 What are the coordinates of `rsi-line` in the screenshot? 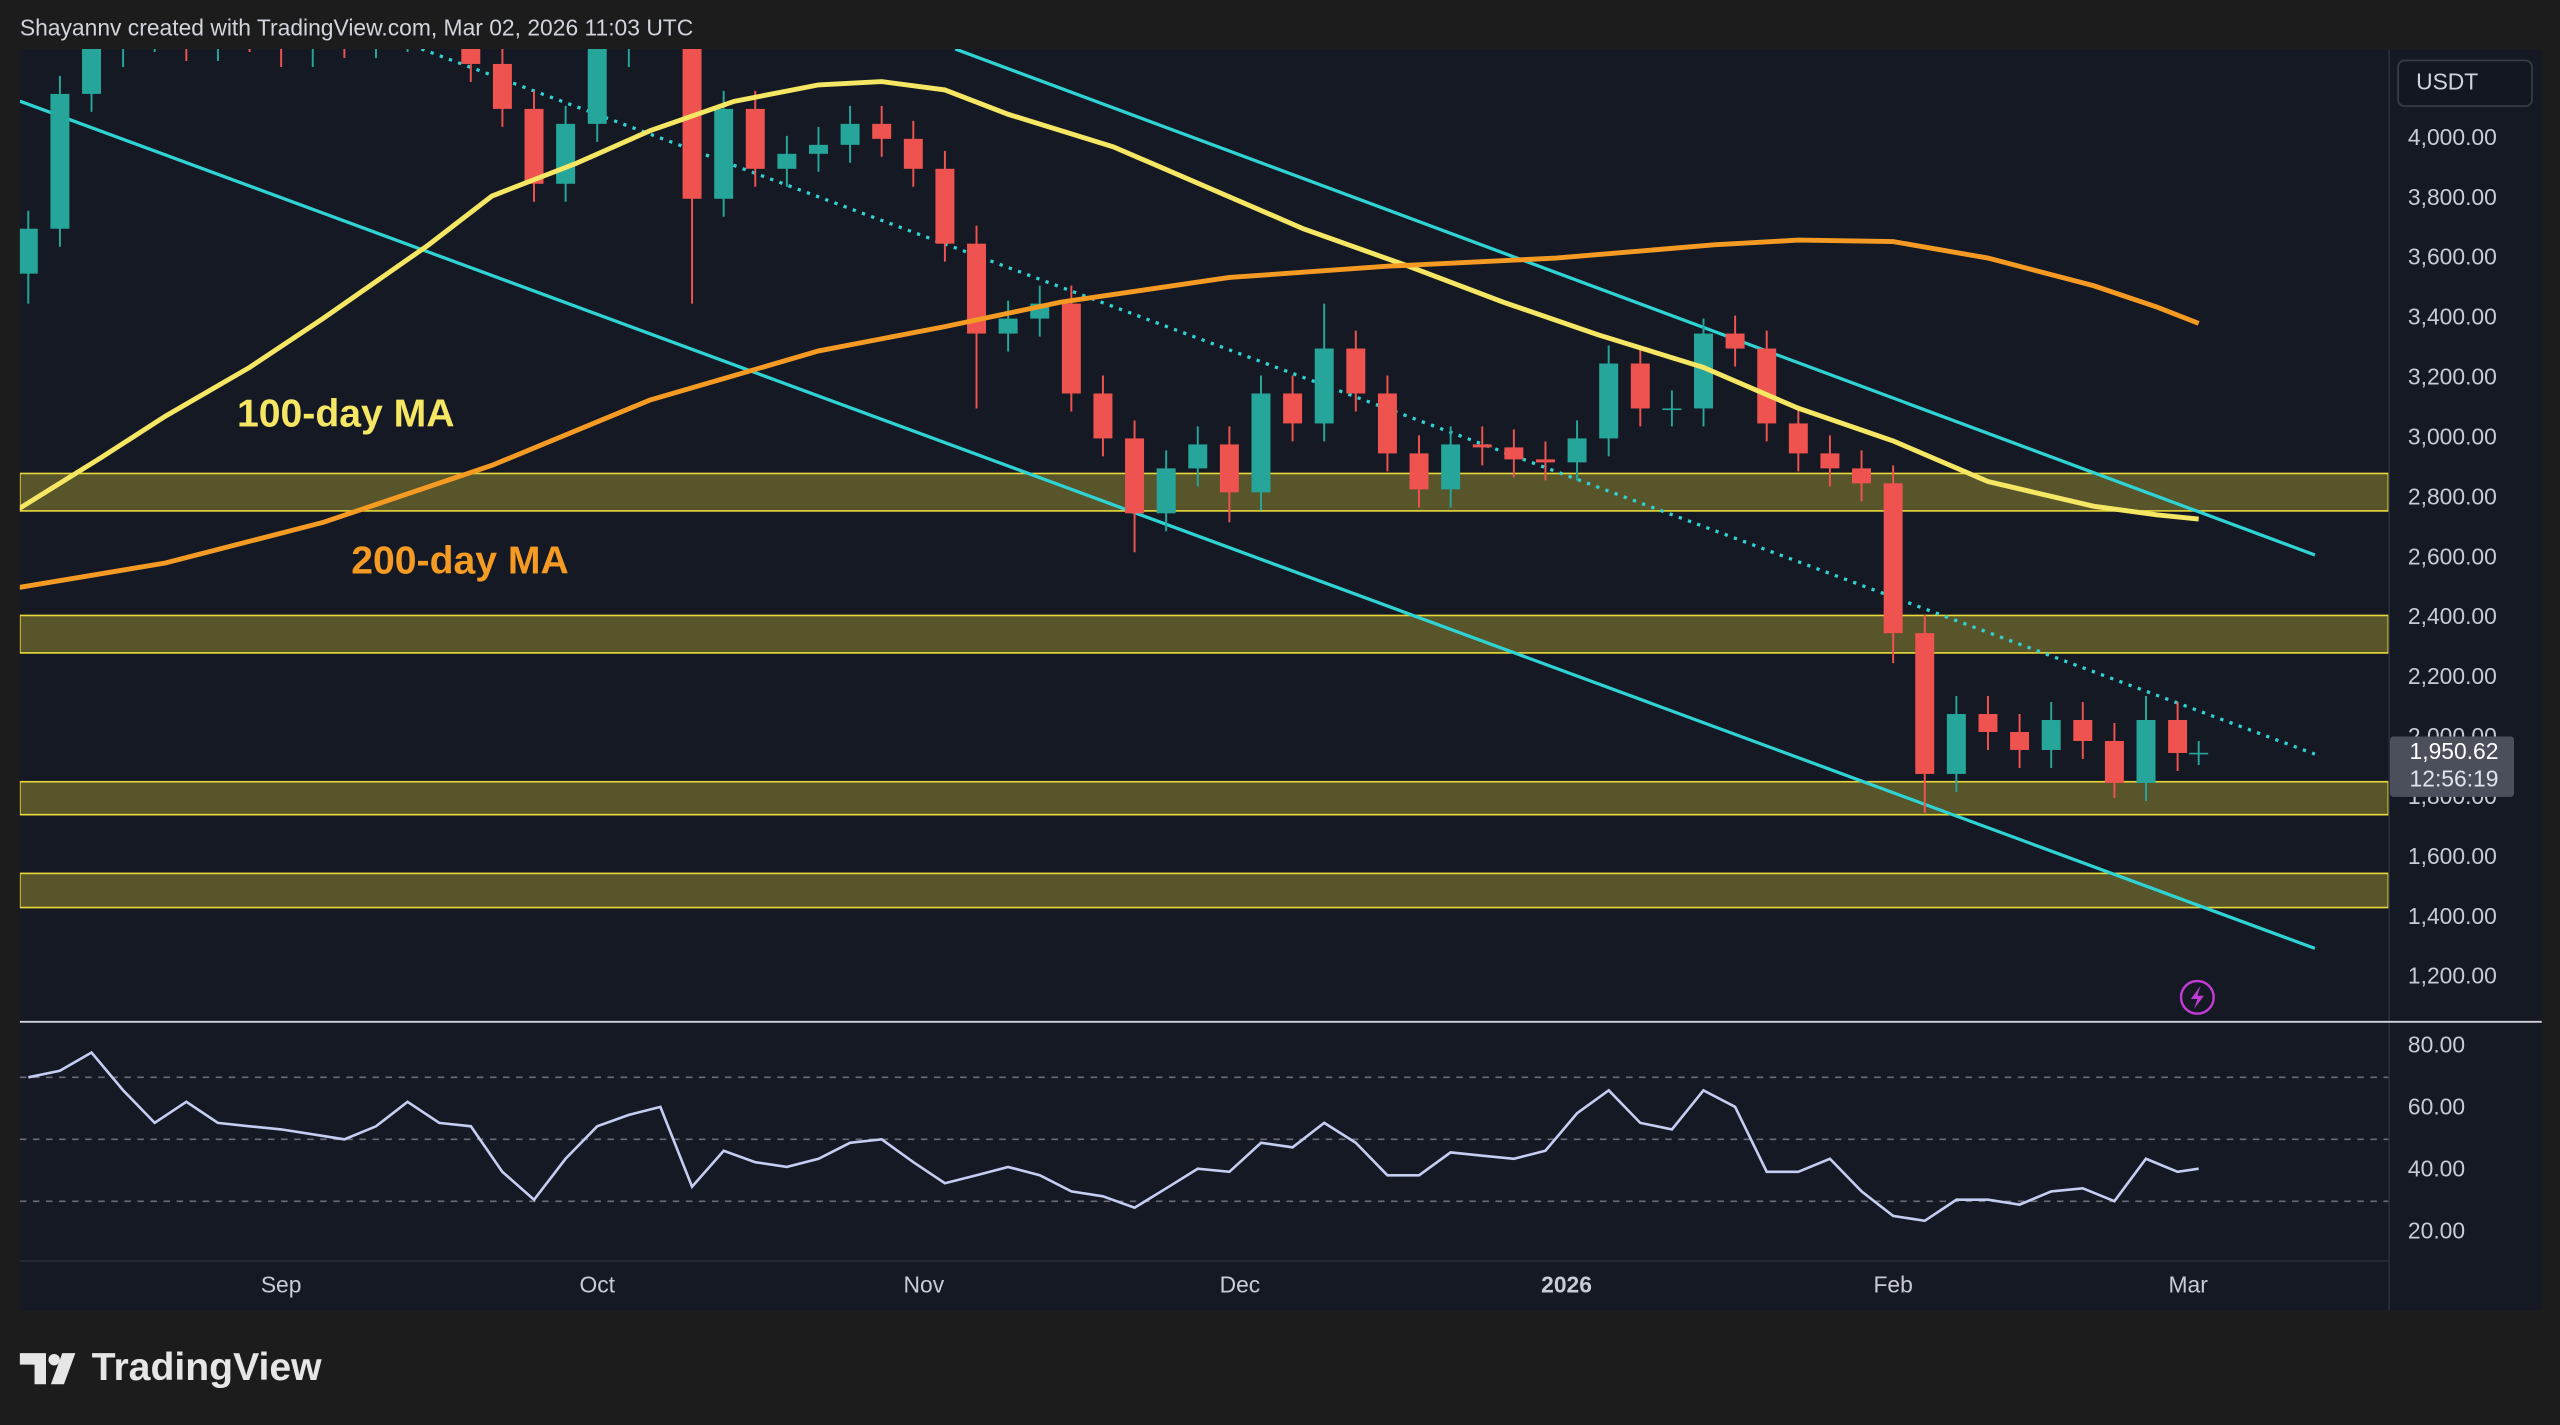 It's located at (1113, 1136).